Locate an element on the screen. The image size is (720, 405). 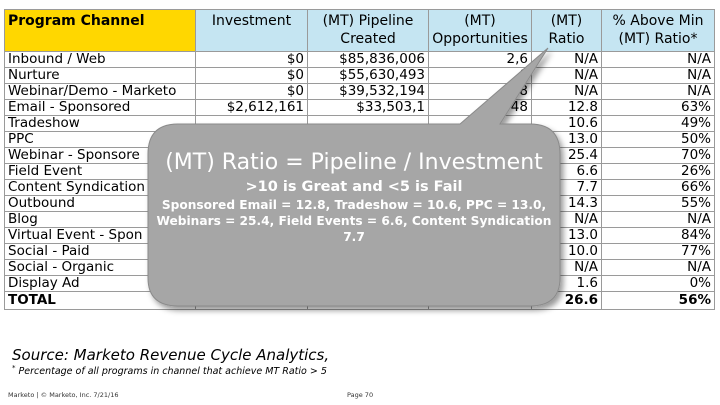
cell-investment is located at coordinates (251, 123).